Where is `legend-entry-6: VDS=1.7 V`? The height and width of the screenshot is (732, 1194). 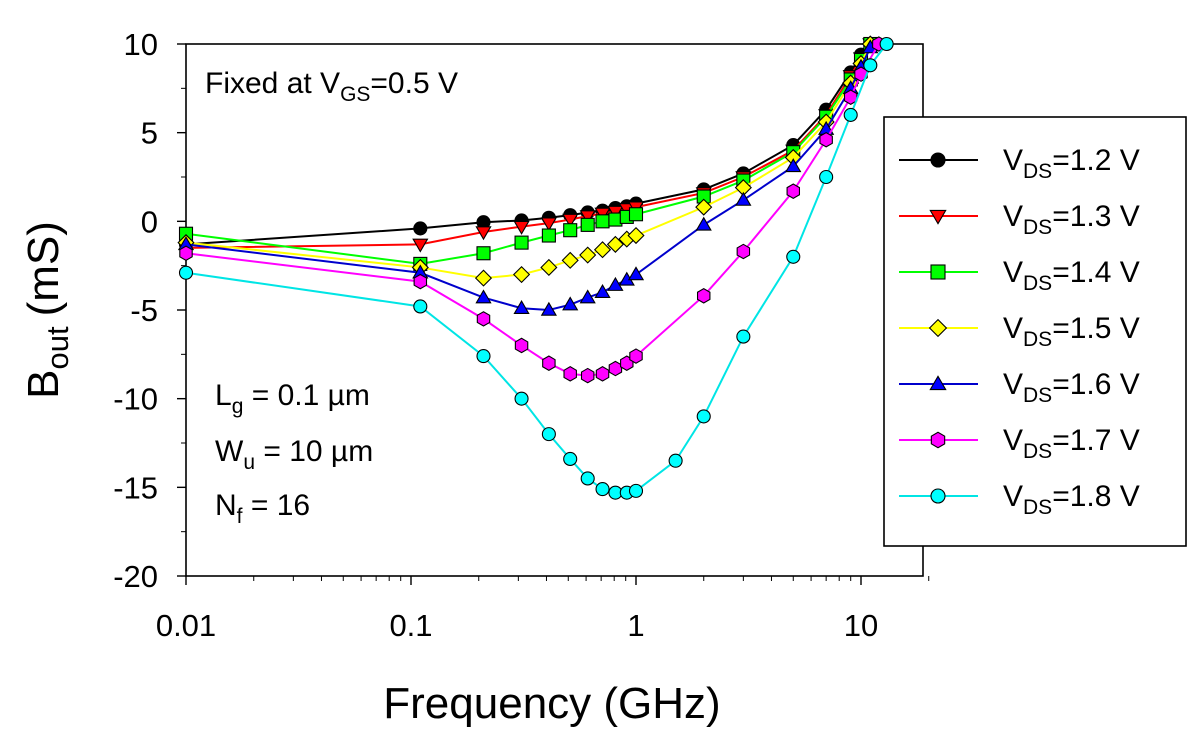
legend-entry-6: VDS=1.7 V is located at coordinates (1019, 443).